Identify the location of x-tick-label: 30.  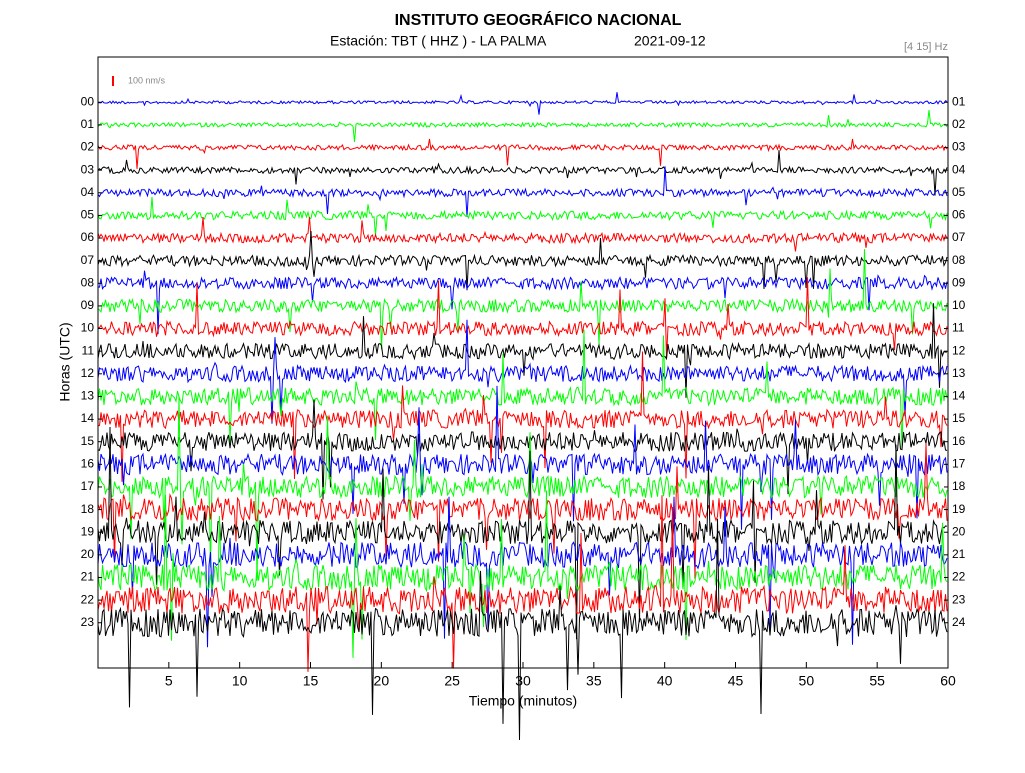
(523, 681).